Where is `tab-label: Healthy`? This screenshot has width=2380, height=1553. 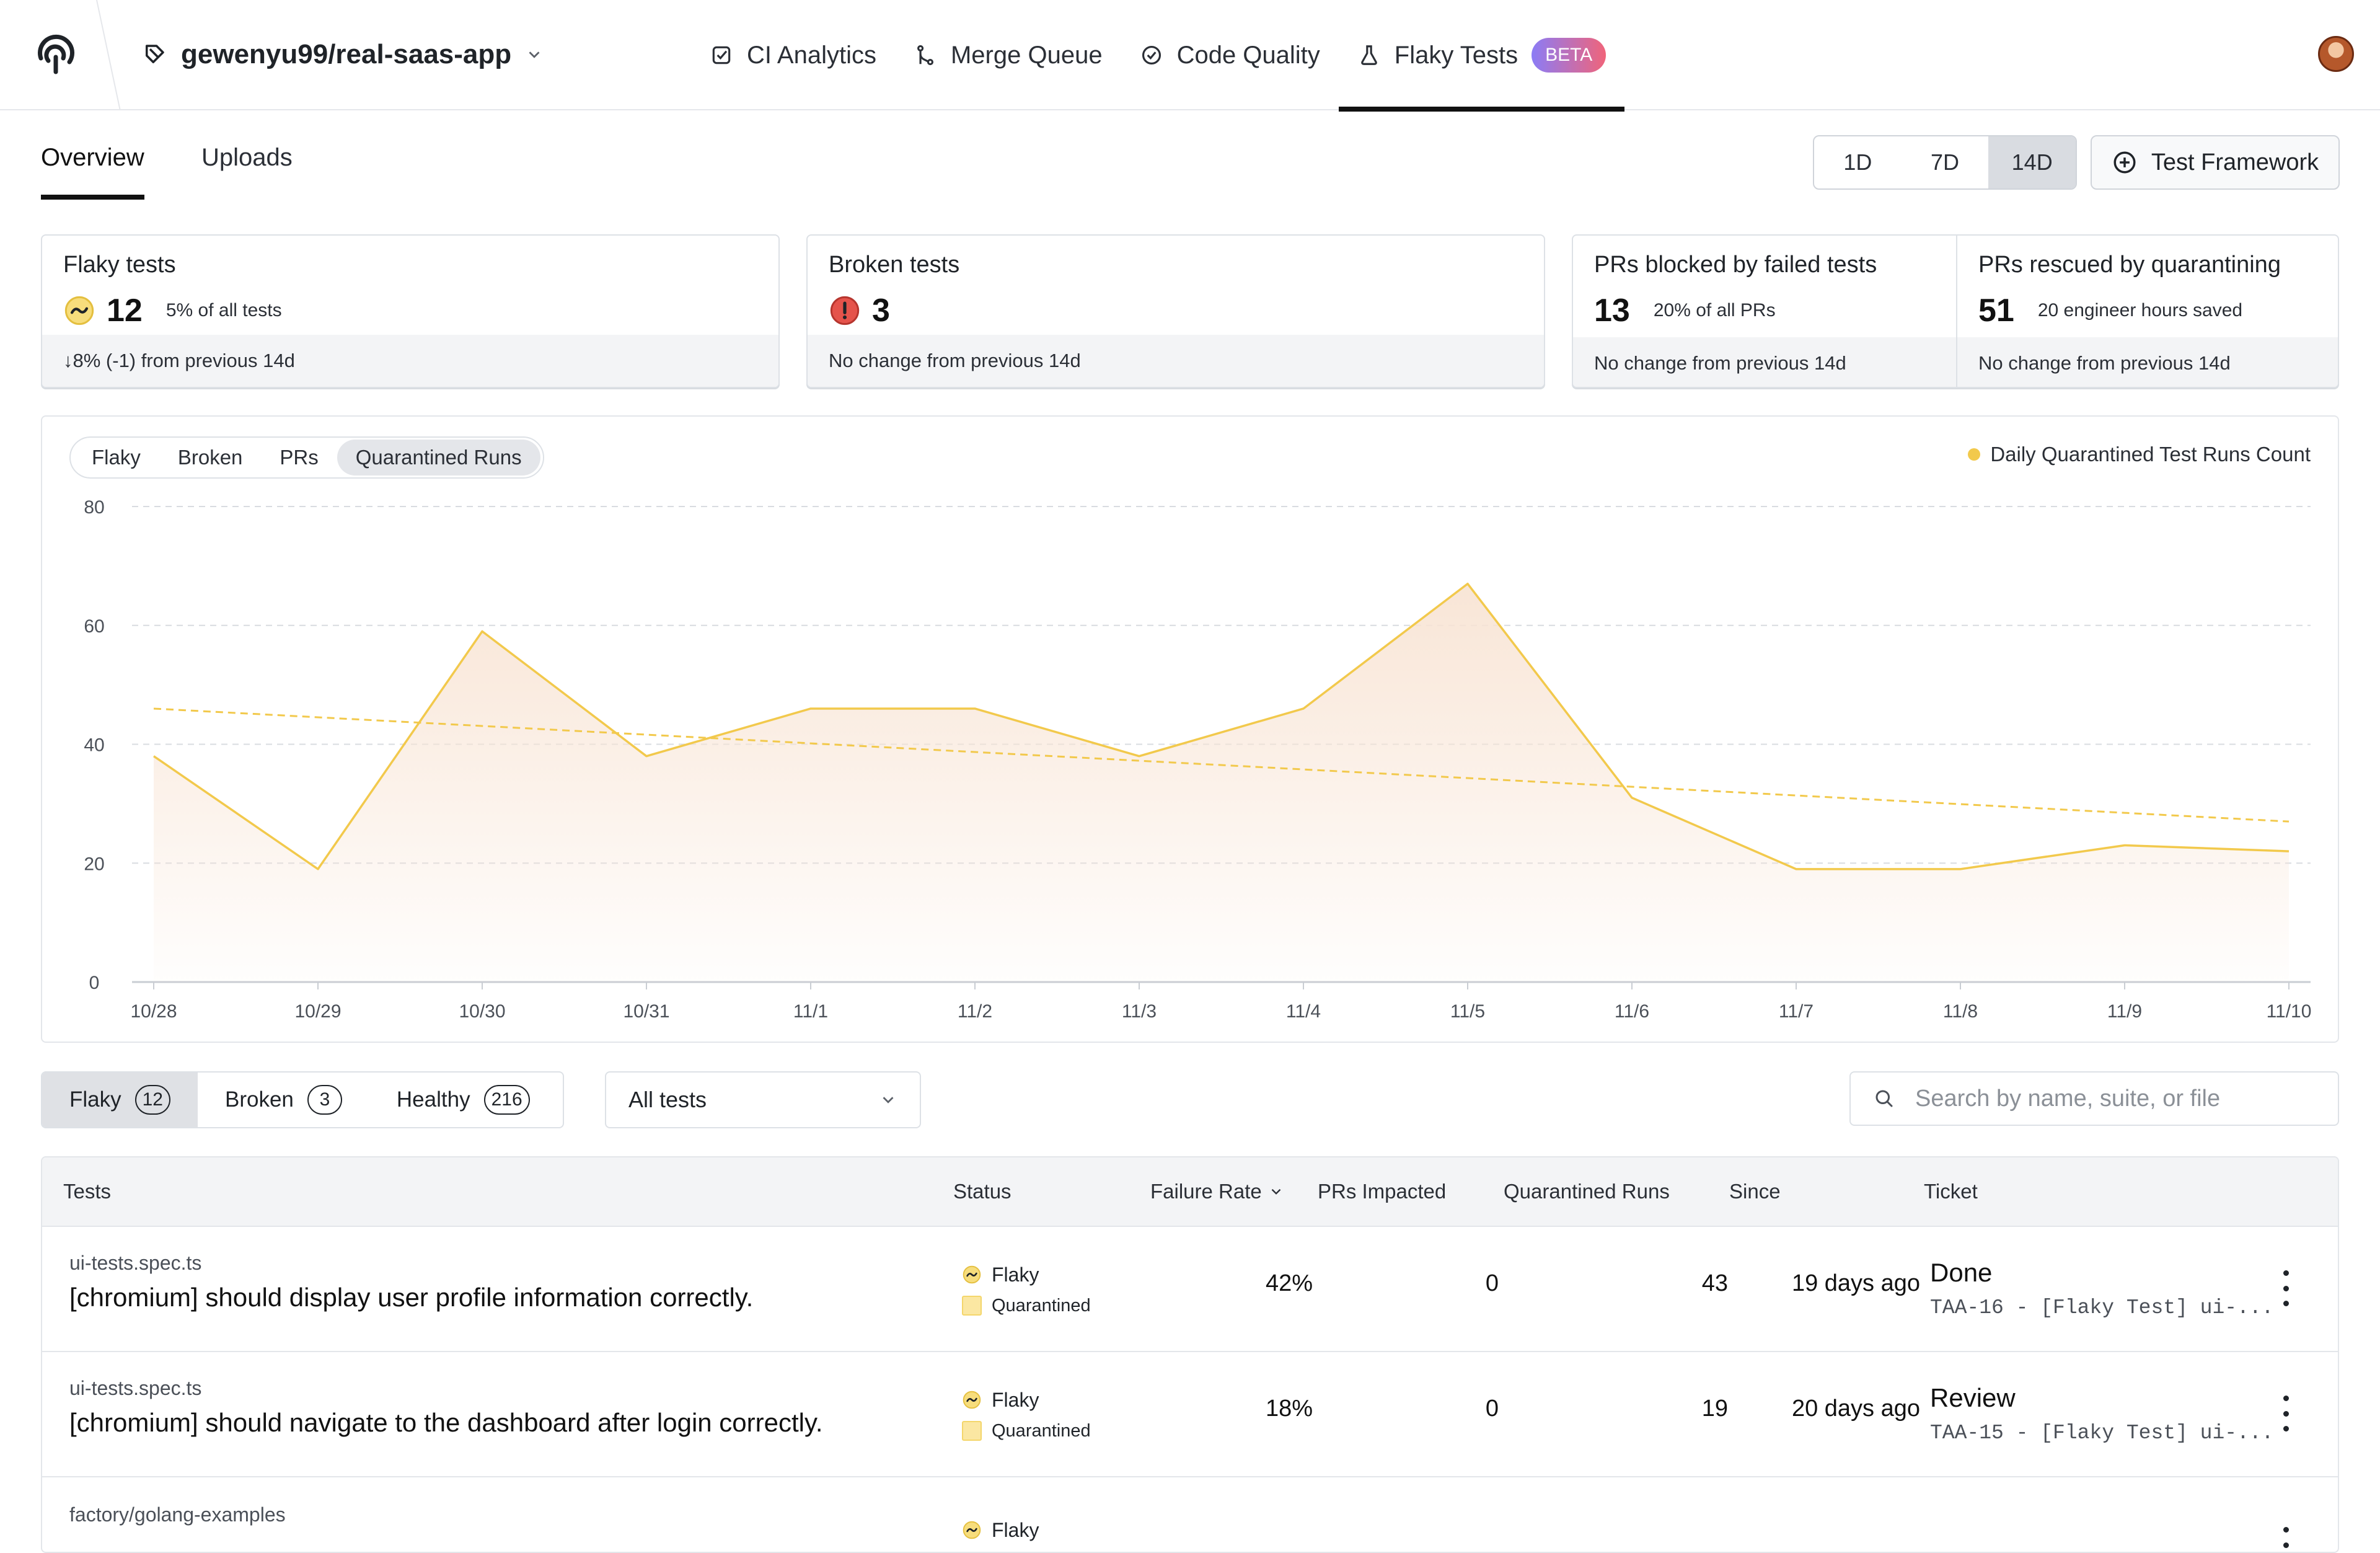
tab-label: Healthy is located at coordinates (433, 1099).